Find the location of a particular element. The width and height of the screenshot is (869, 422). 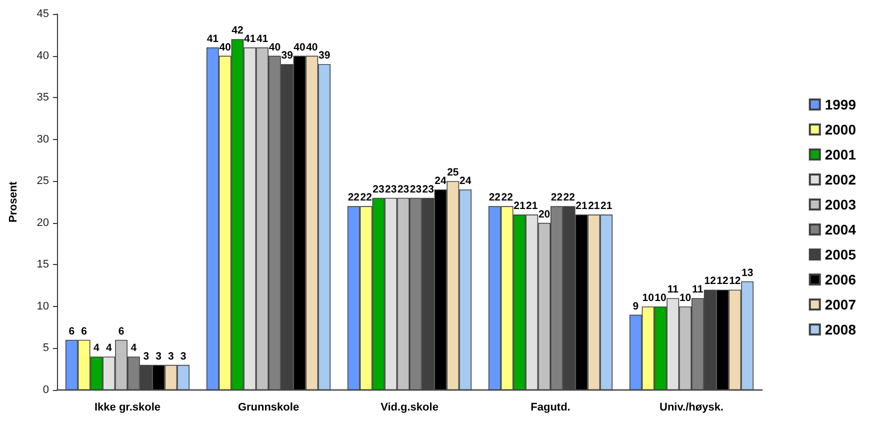

data-label: 42 is located at coordinates (238, 30).